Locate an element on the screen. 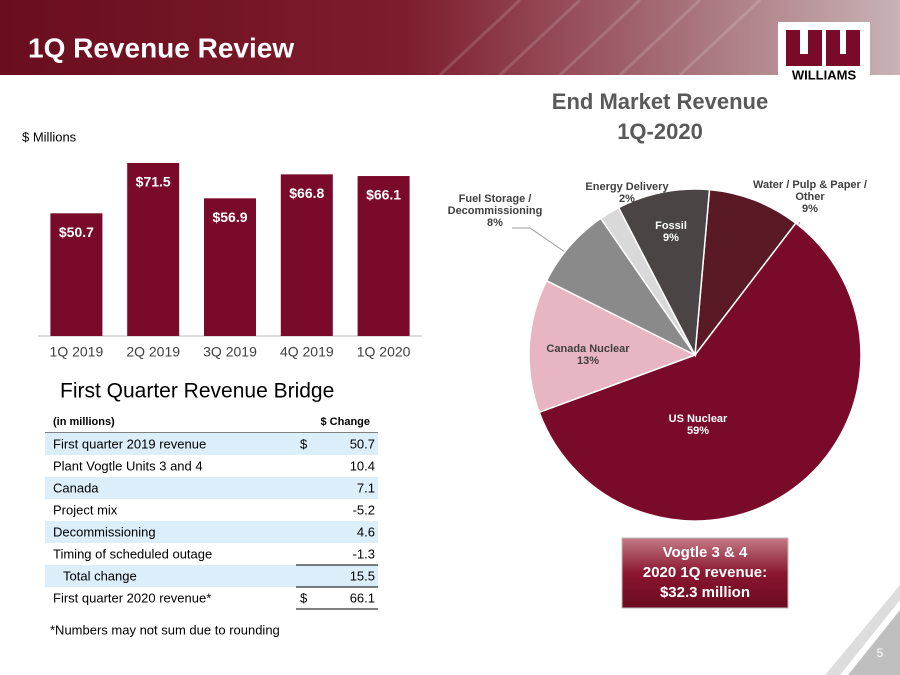 The image size is (900, 675). pie-category: Water / Pulp & Paper / Other is located at coordinates (810, 191).